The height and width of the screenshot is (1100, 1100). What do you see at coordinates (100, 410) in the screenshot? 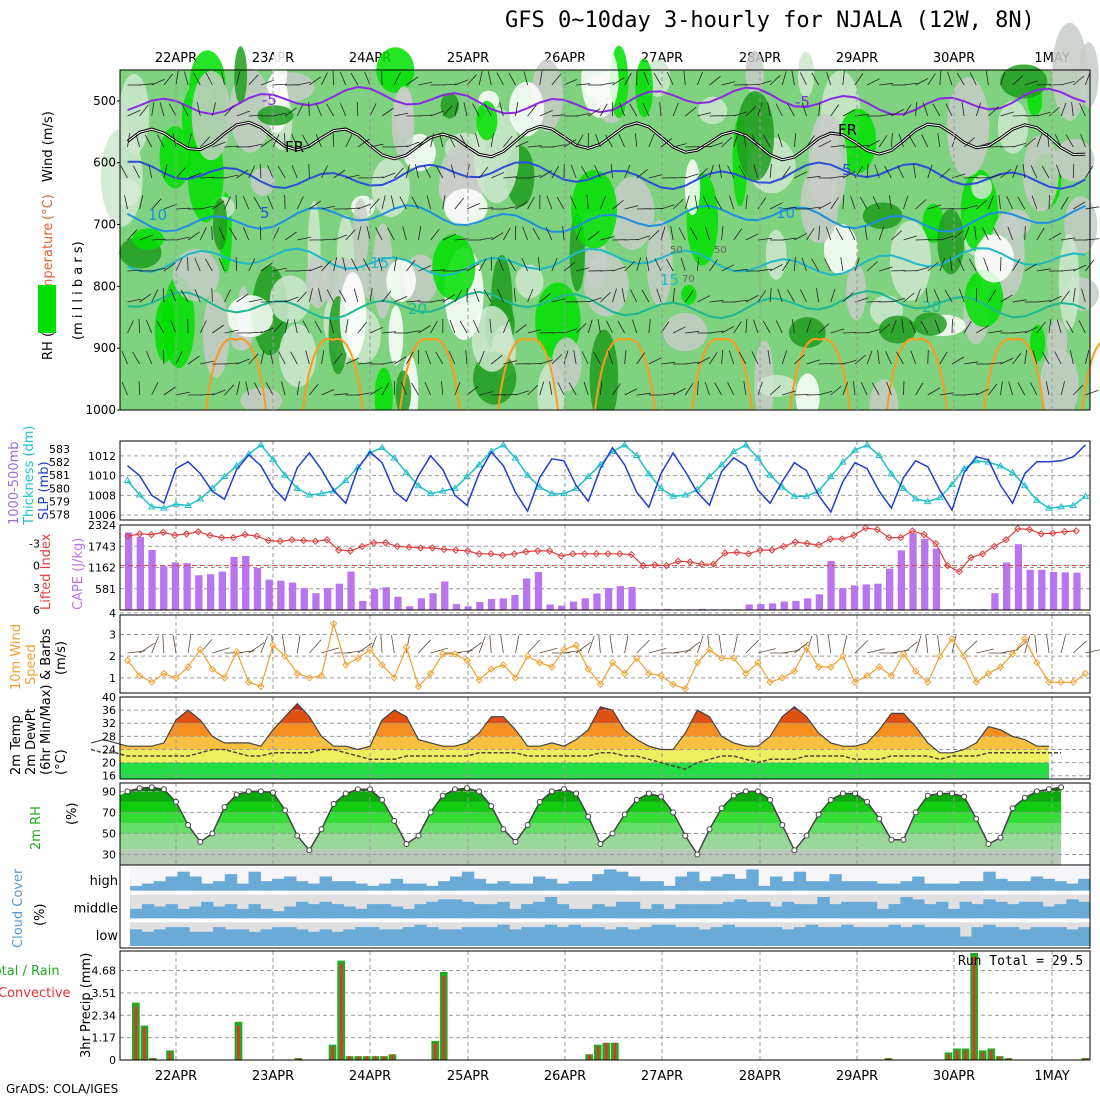
I see `pressure-tick: 1000` at bounding box center [100, 410].